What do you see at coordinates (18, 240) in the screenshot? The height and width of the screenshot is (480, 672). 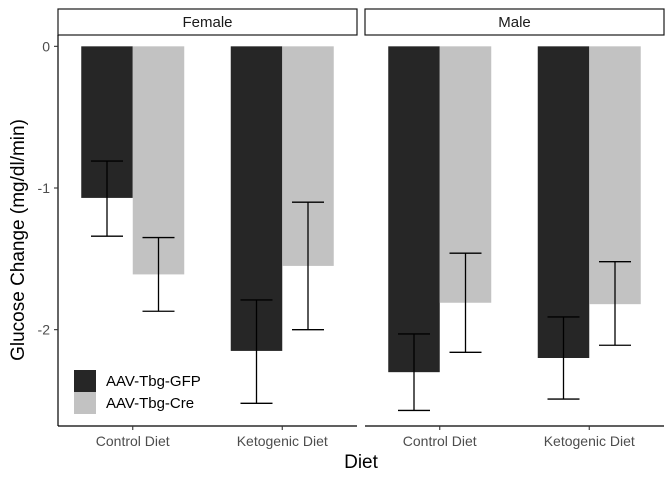 I see `y-axis-title: Glucose Change (mg/dl/min)` at bounding box center [18, 240].